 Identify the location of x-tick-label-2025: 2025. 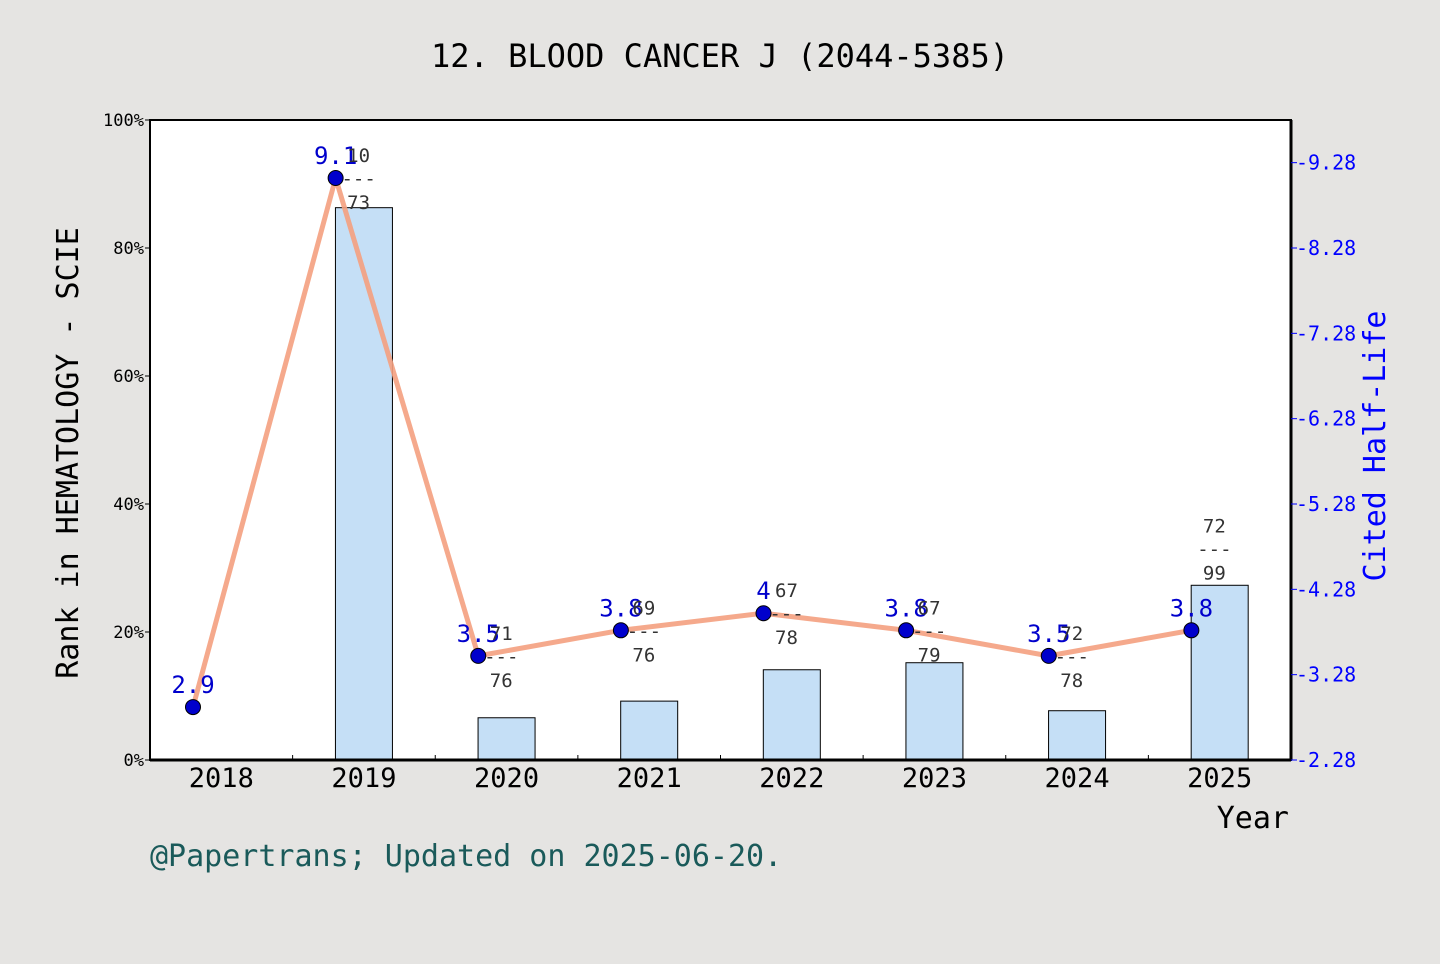
(1219, 778).